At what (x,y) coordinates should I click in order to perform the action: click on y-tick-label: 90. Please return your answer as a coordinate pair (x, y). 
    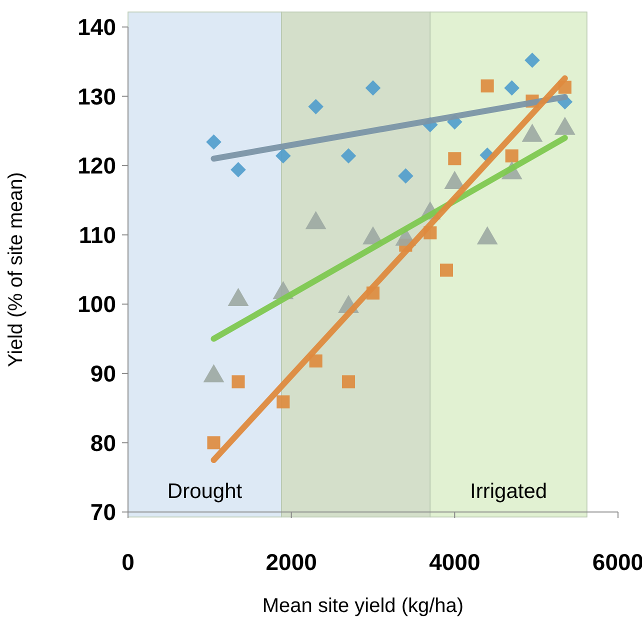
    Looking at the image, I should click on (103, 373).